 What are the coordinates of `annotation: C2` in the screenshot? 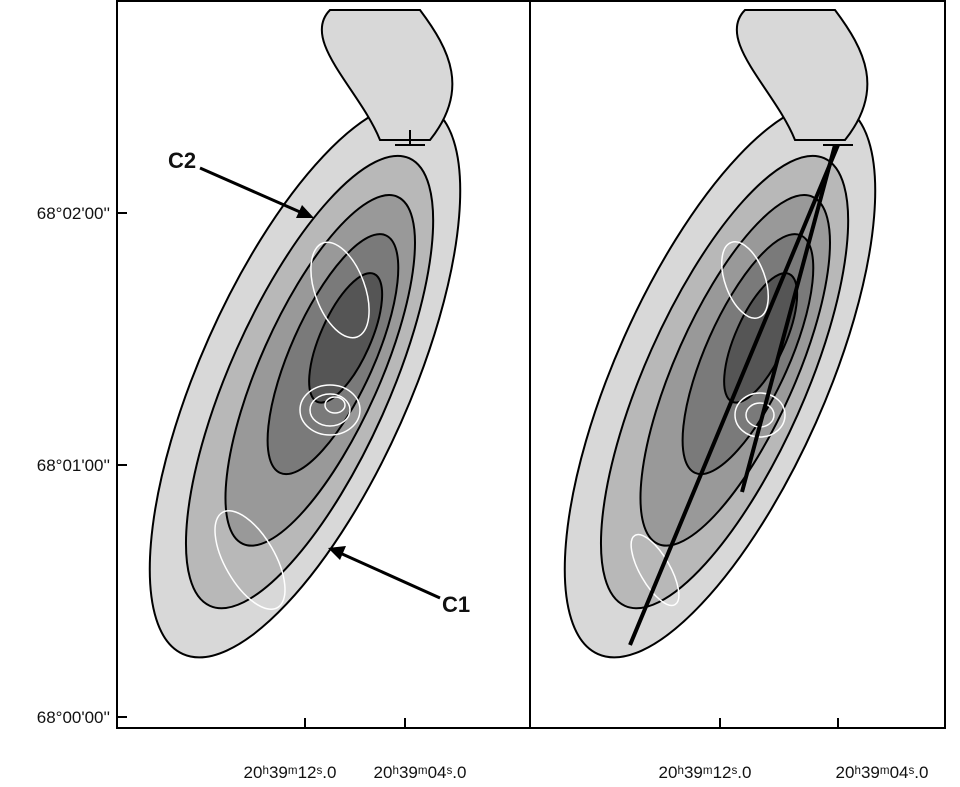 It's located at (182, 160).